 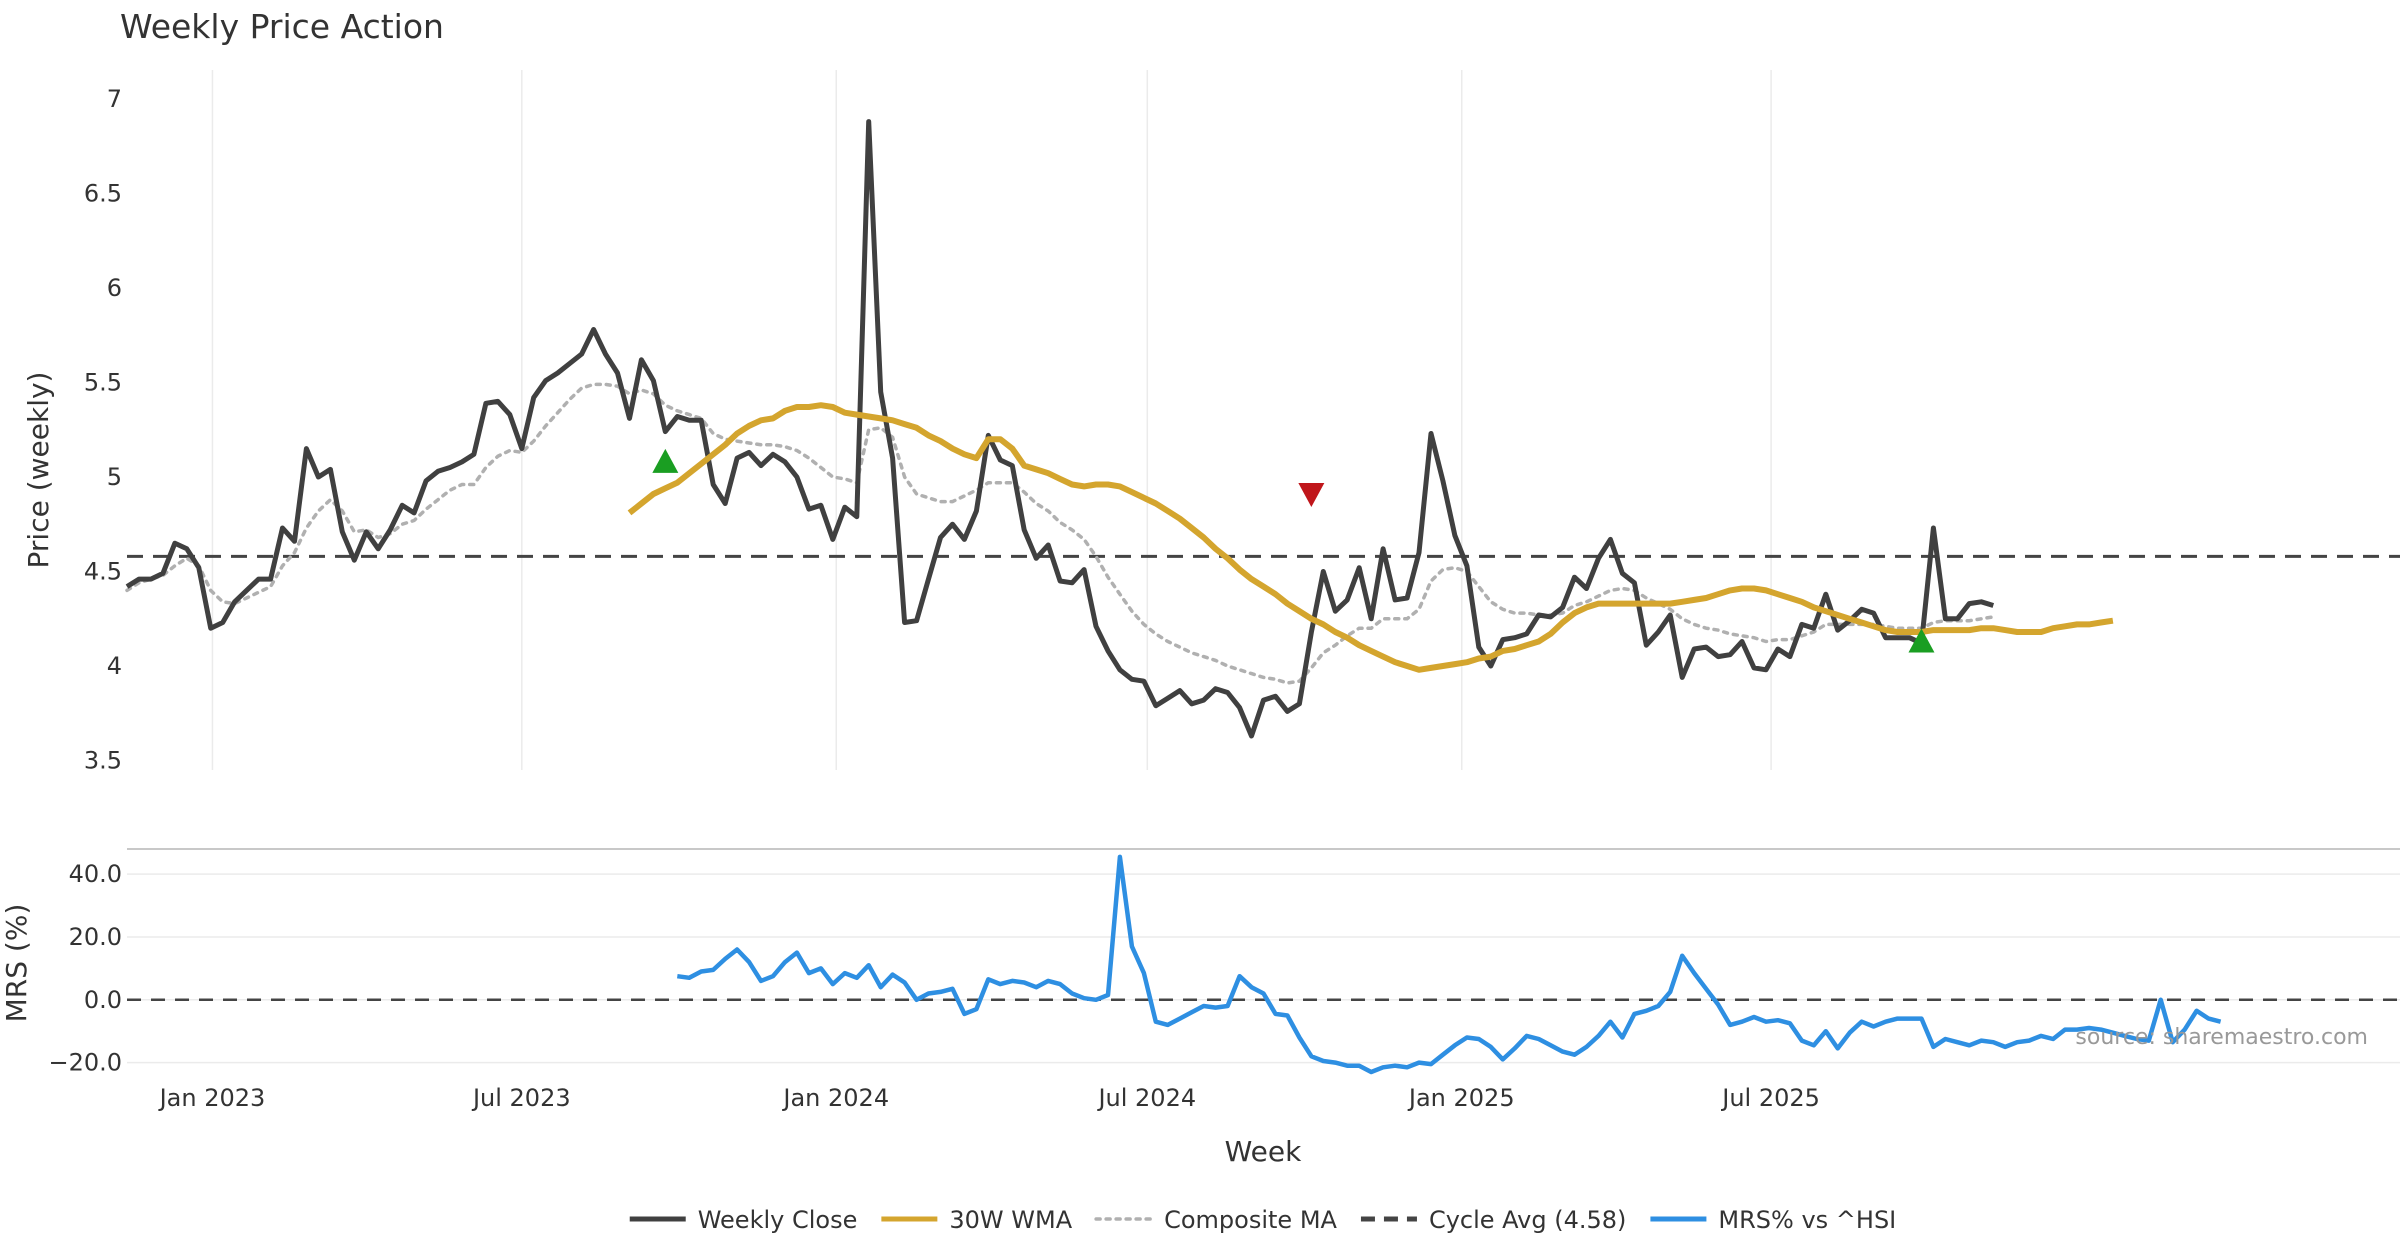 What do you see at coordinates (95, 874) in the screenshot?
I see `mrs-y-tick-label: 40.0` at bounding box center [95, 874].